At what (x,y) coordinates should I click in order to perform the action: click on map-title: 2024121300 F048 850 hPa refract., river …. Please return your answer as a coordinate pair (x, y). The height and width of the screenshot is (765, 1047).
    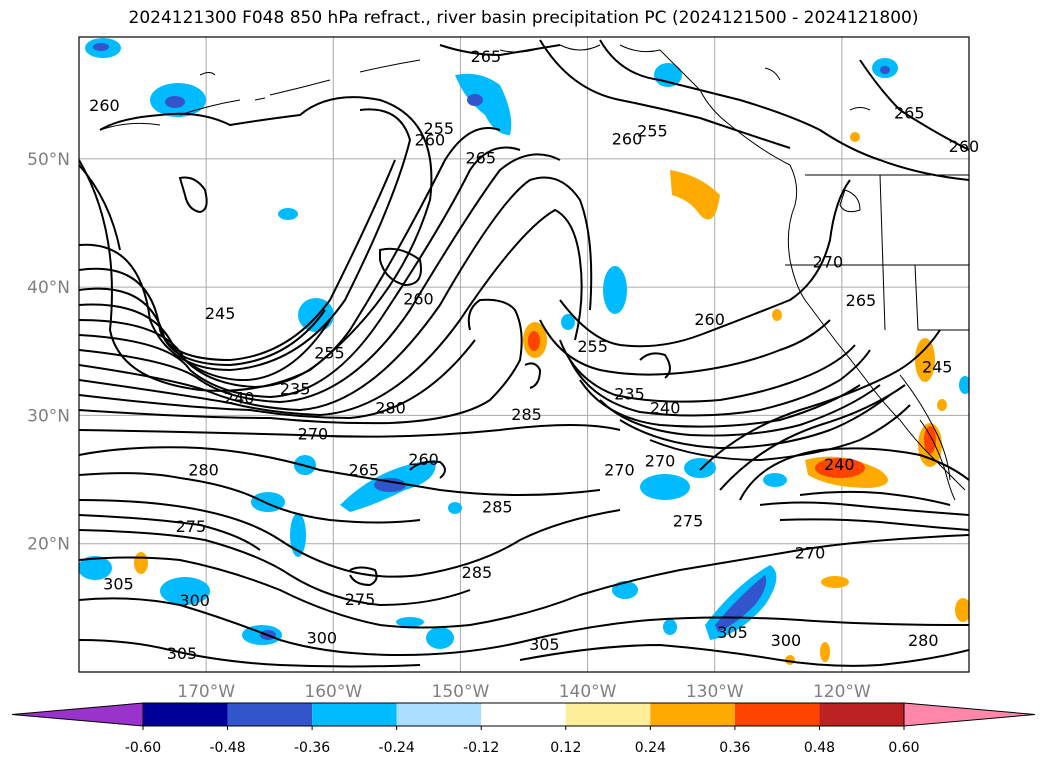
    Looking at the image, I should click on (523, 18).